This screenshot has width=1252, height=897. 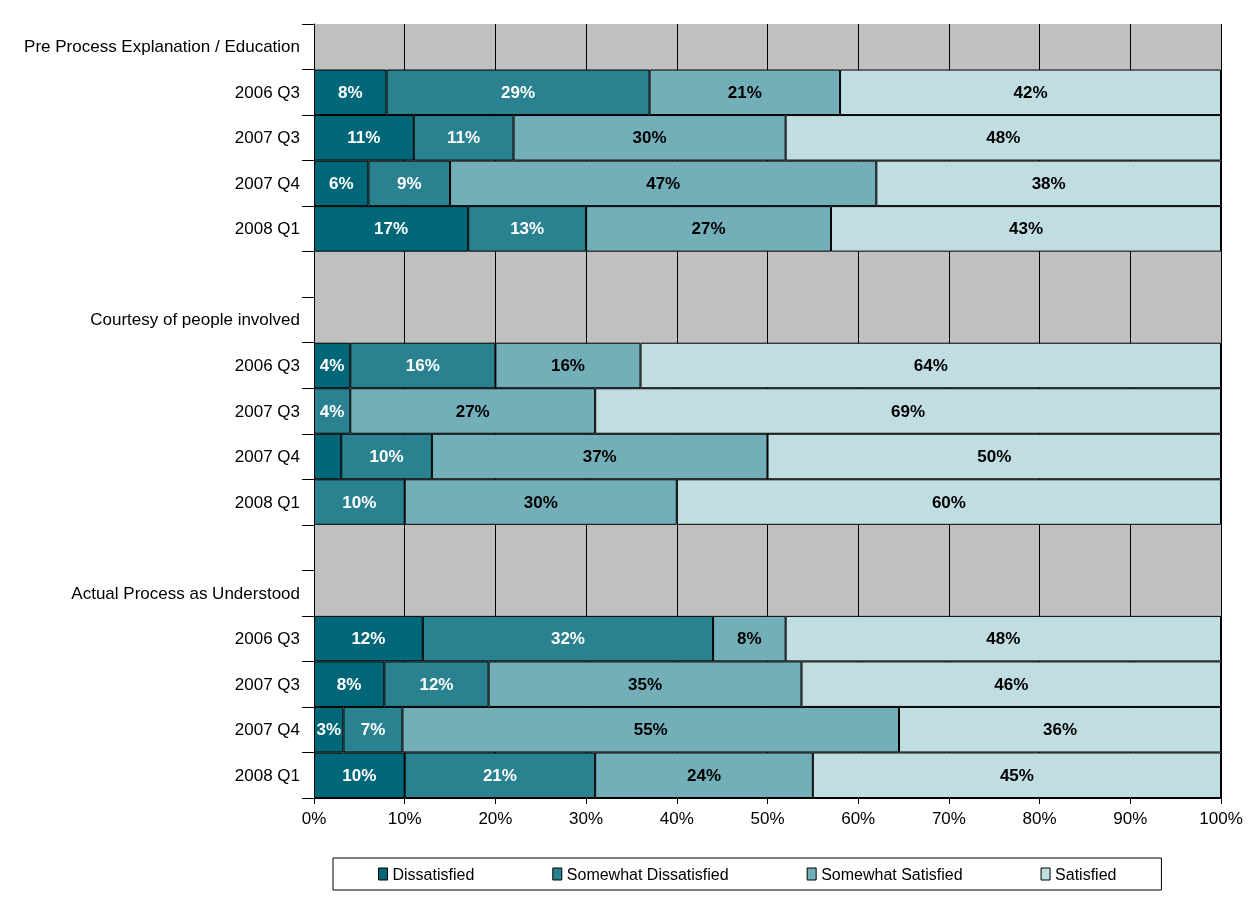 What do you see at coordinates (930, 365) in the screenshot?
I see `data-label: 64%` at bounding box center [930, 365].